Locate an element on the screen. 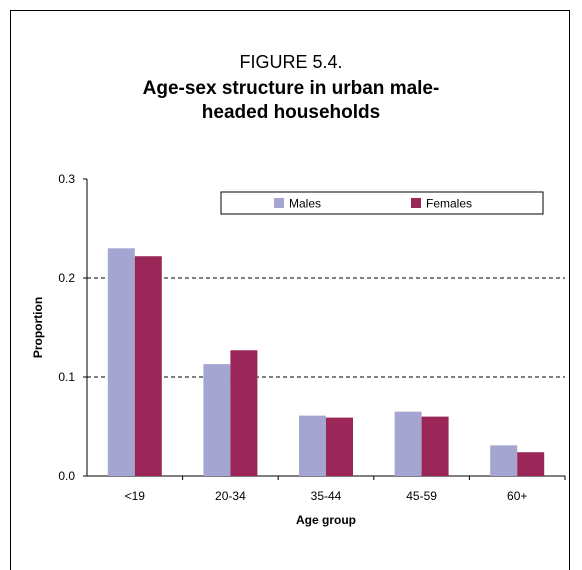 The height and width of the screenshot is (570, 582). y-tick-label: 0.1 is located at coordinates (66, 377).